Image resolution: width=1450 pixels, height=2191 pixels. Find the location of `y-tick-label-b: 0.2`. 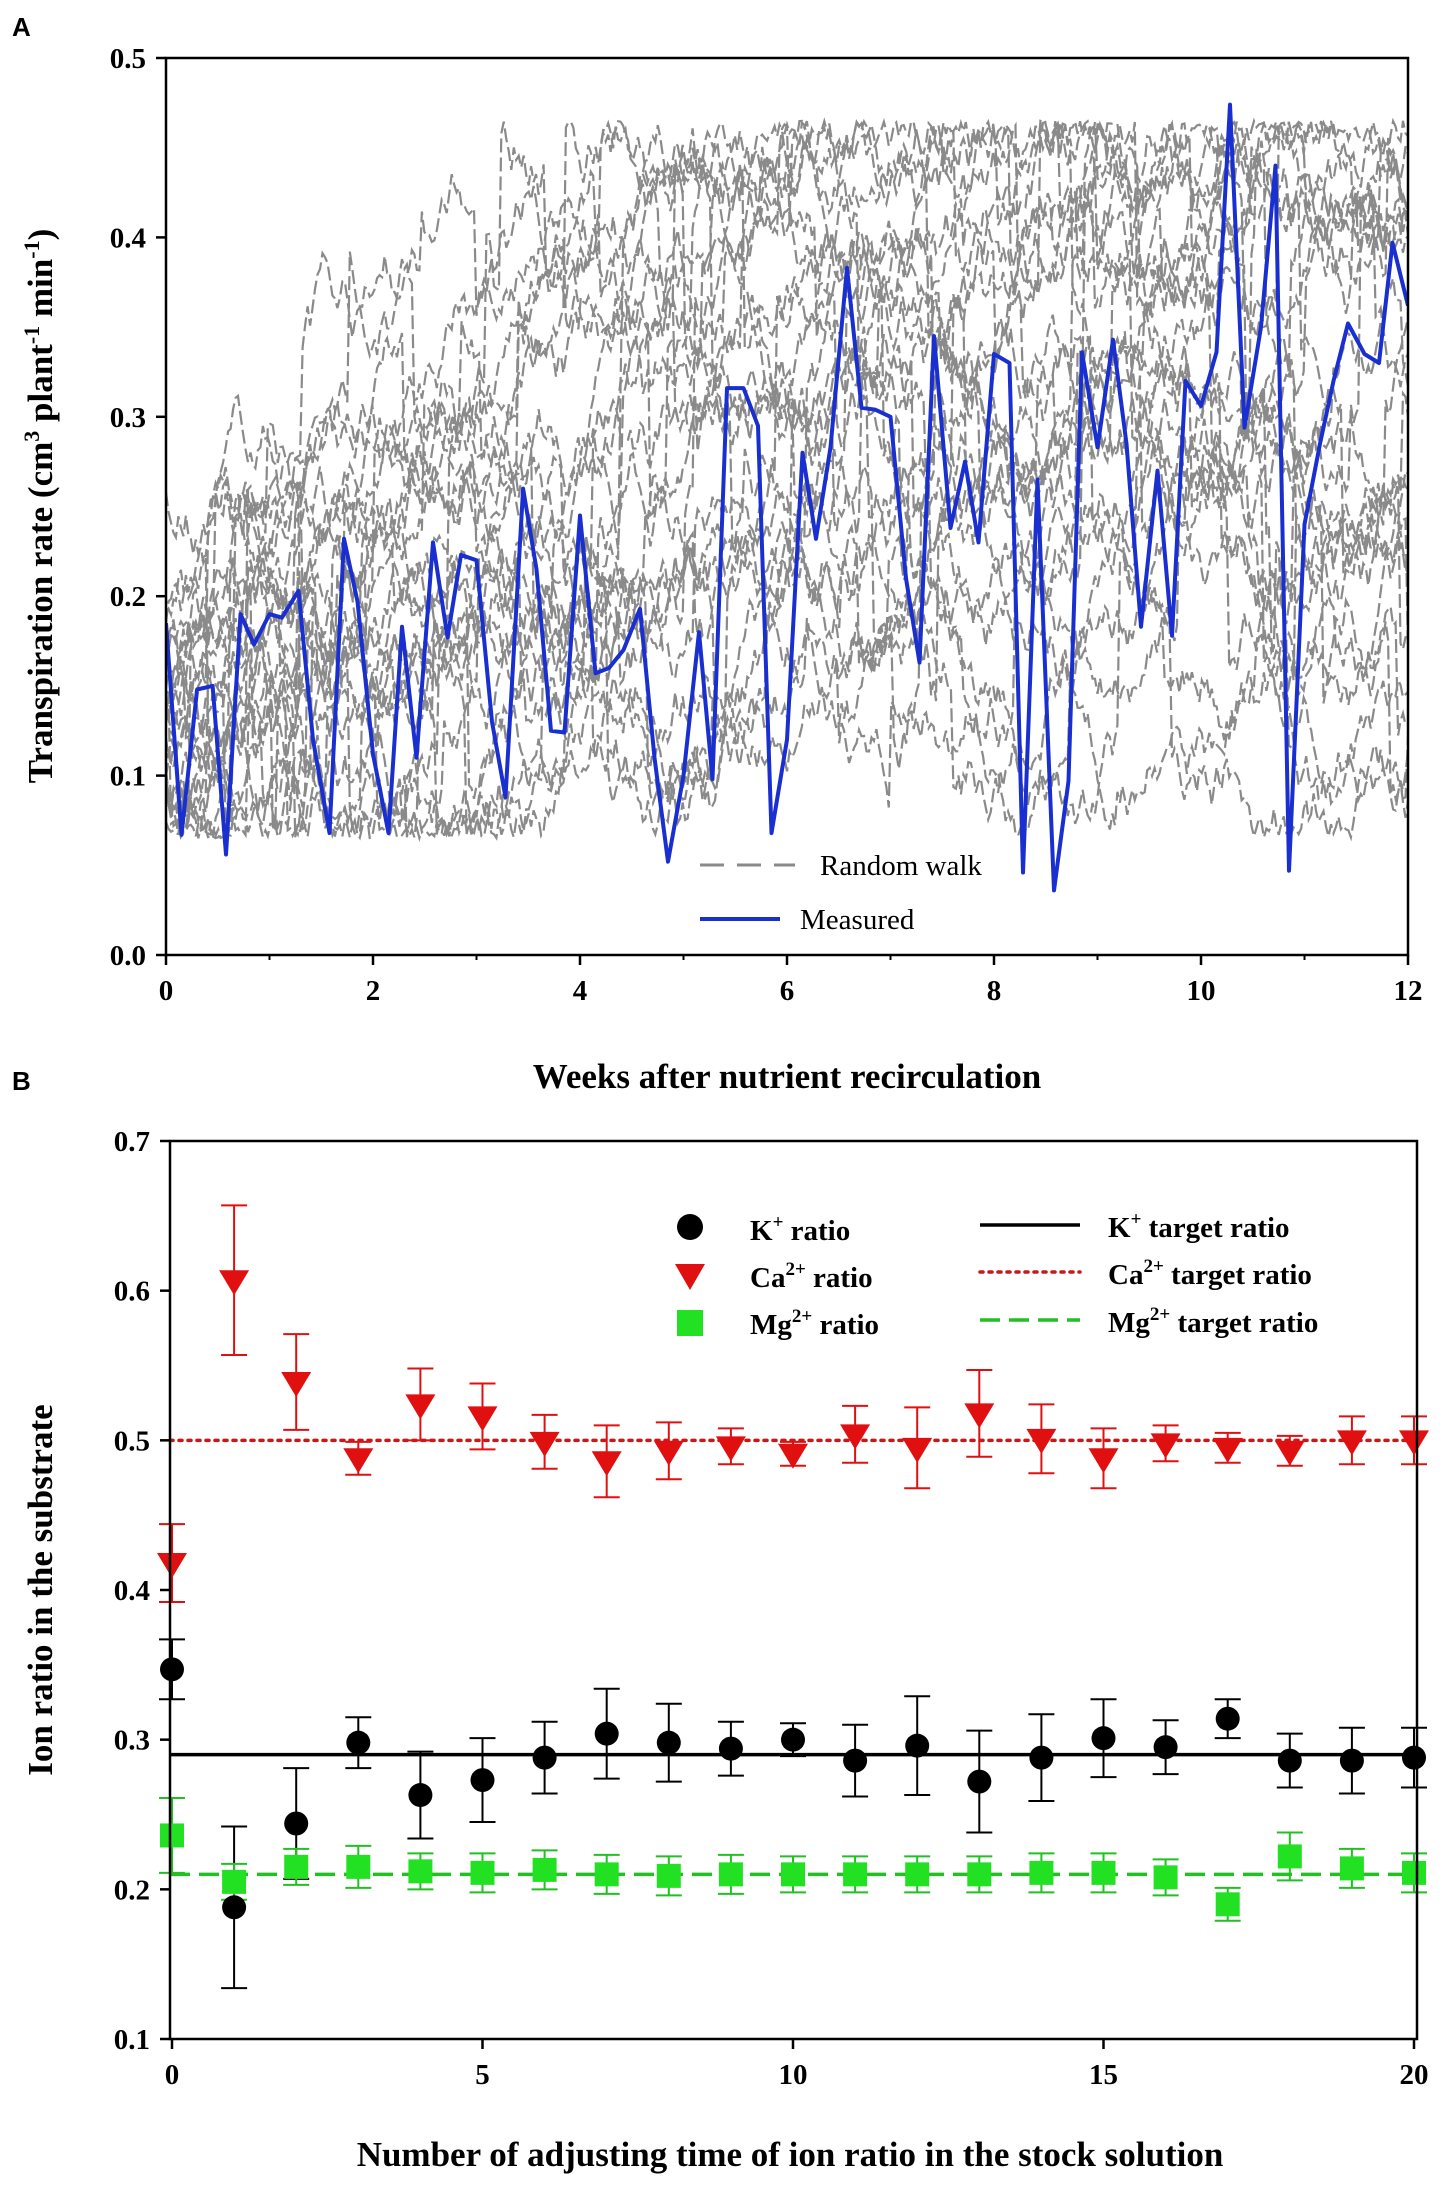

y-tick-label-b: 0.2 is located at coordinates (132, 1890).